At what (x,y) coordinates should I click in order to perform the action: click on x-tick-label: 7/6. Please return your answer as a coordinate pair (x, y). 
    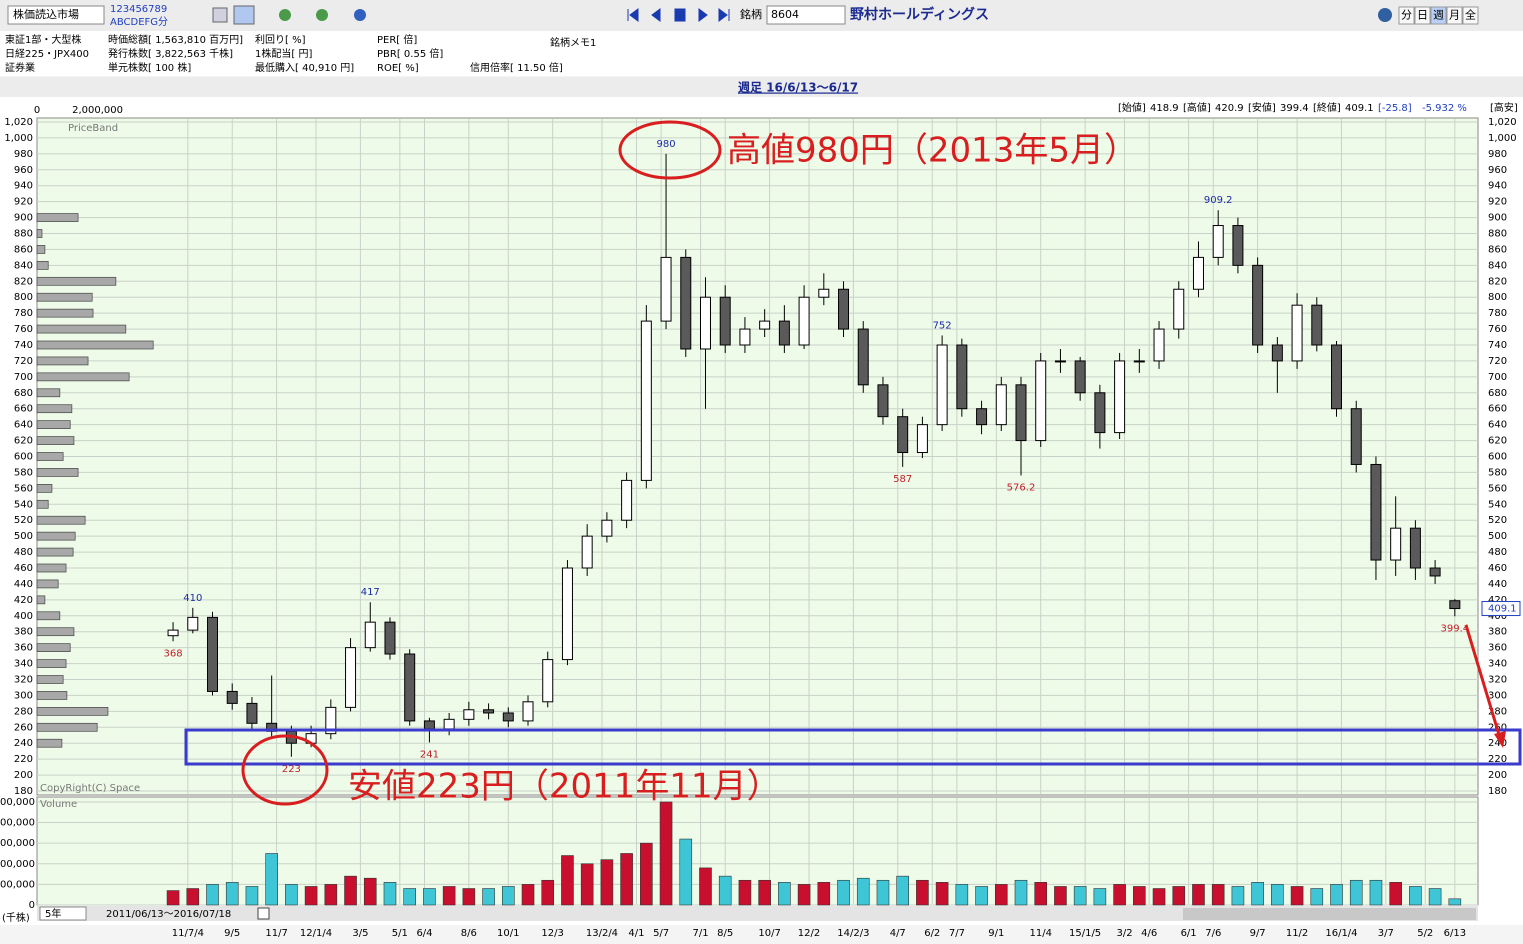
    Looking at the image, I should click on (1213, 933).